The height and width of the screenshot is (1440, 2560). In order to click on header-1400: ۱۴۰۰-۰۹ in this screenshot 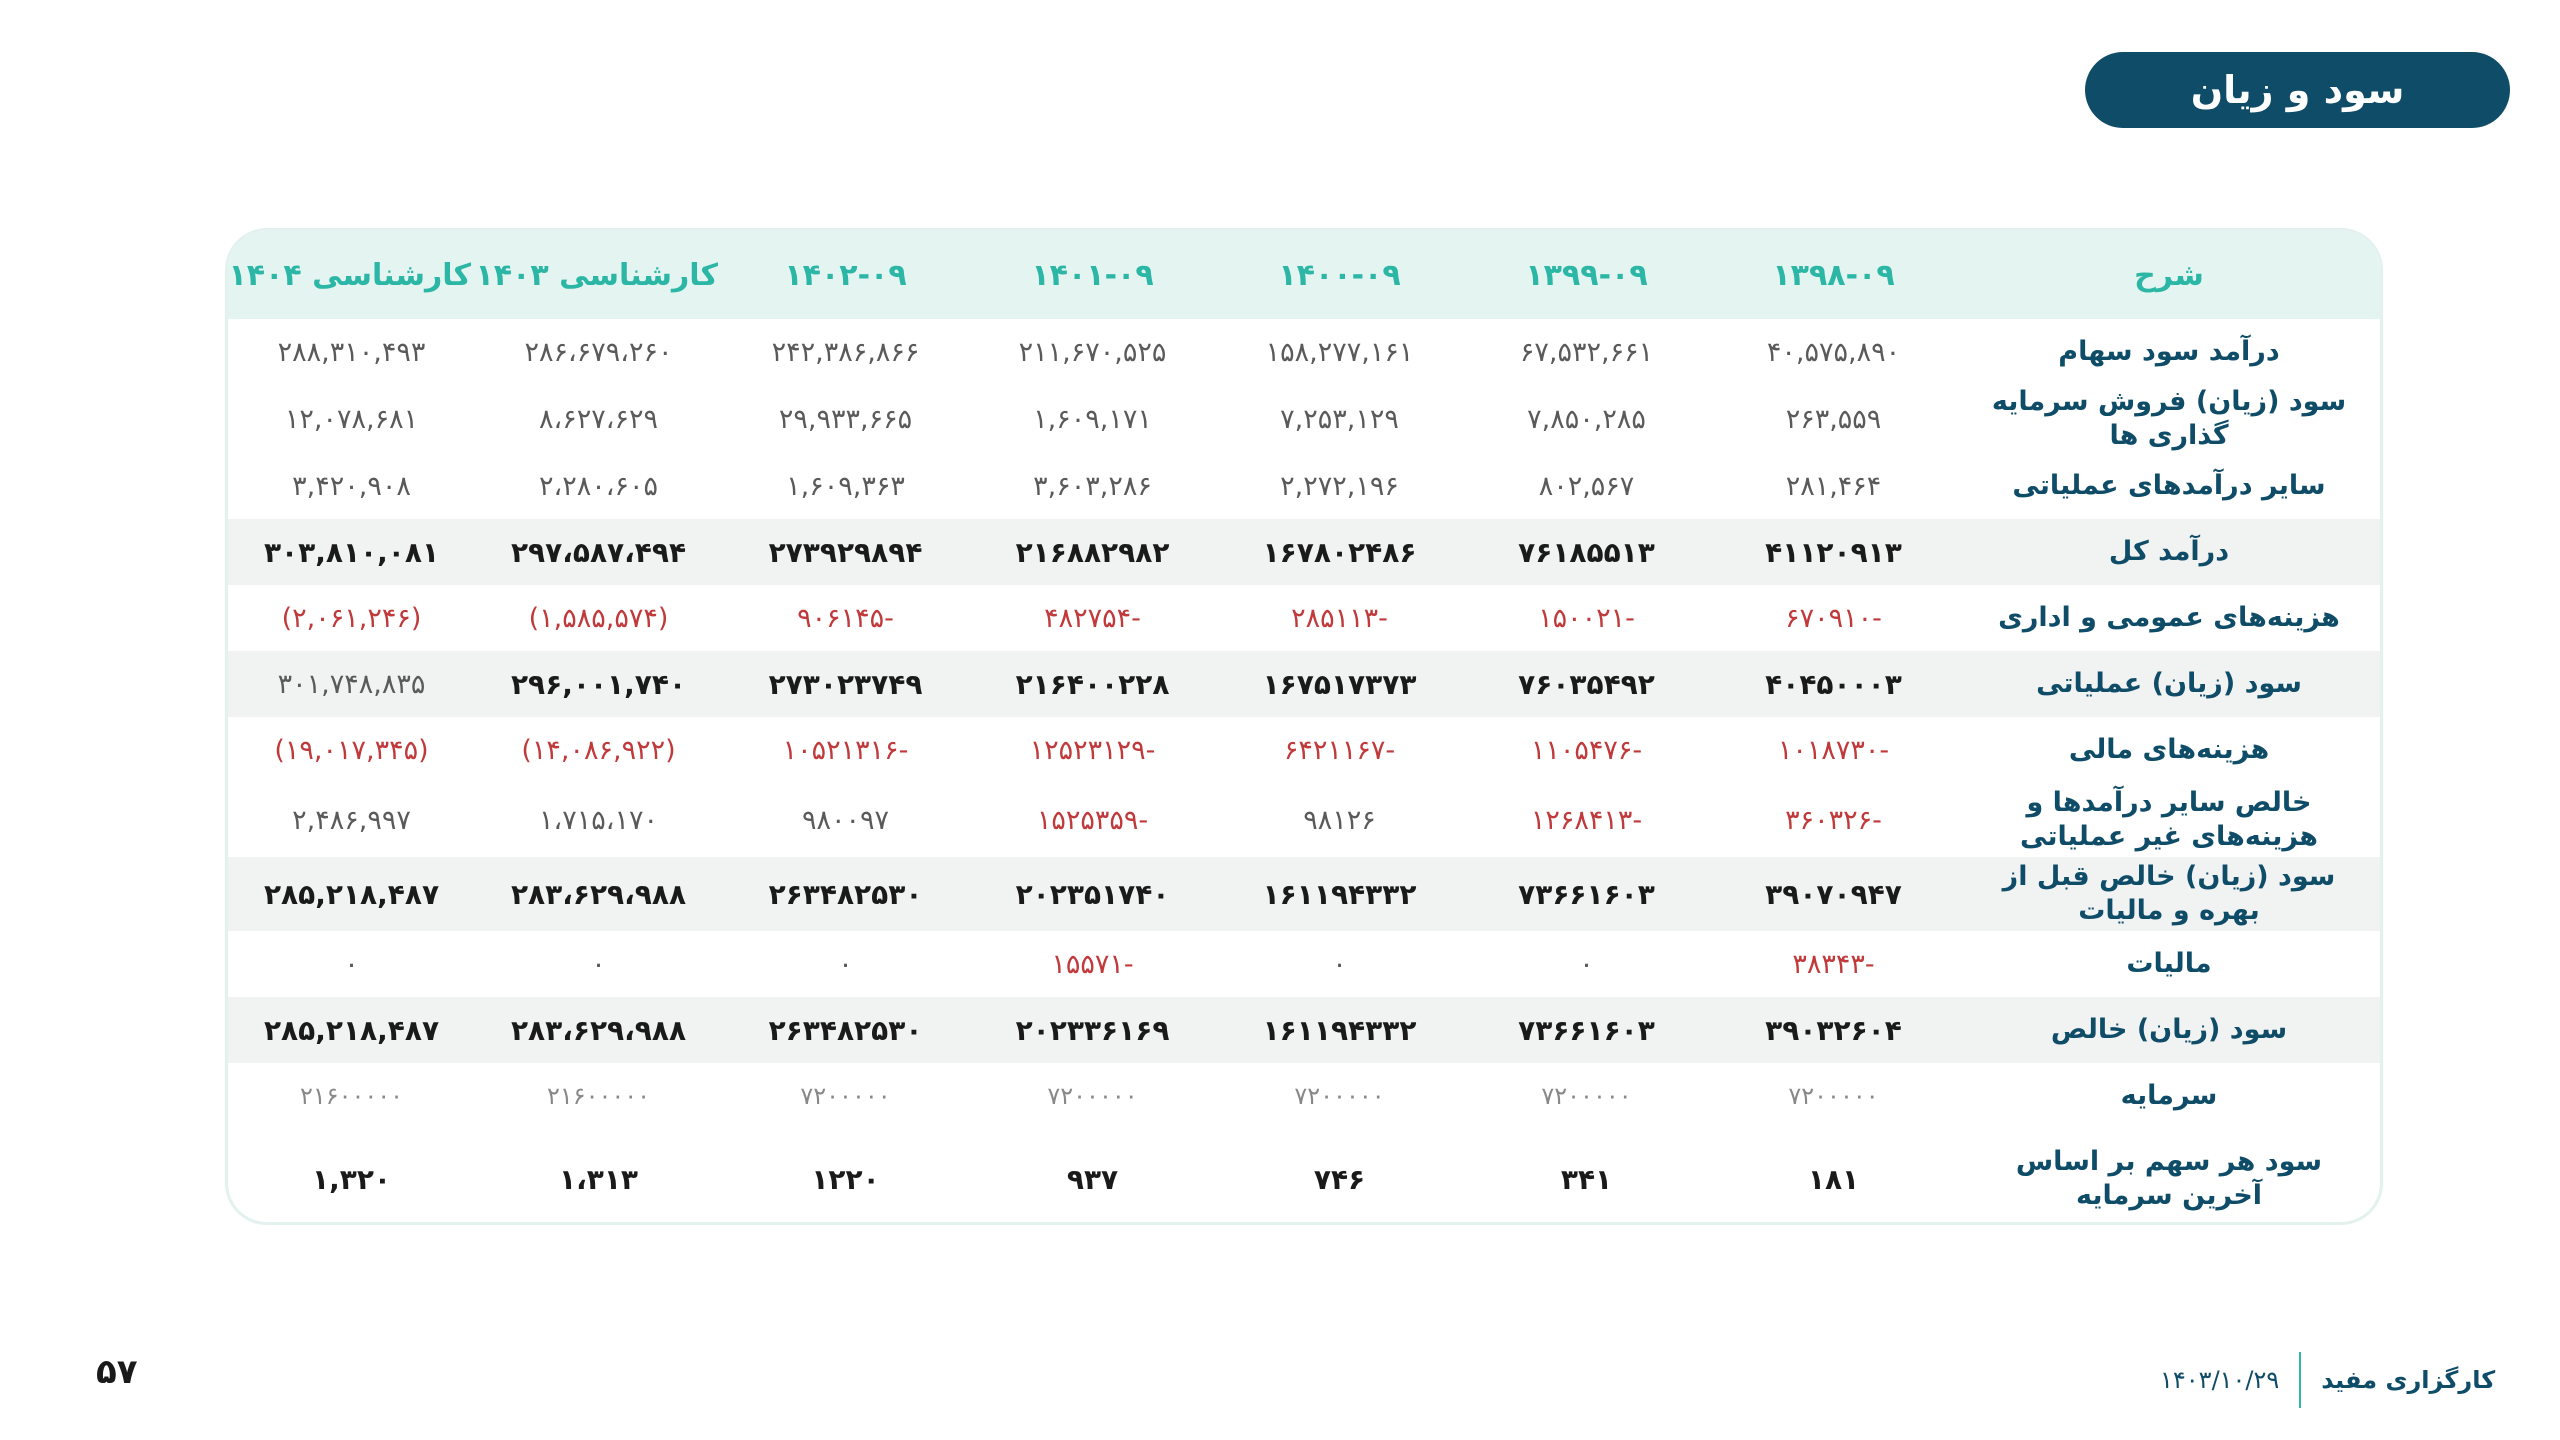, I will do `click(1339, 275)`.